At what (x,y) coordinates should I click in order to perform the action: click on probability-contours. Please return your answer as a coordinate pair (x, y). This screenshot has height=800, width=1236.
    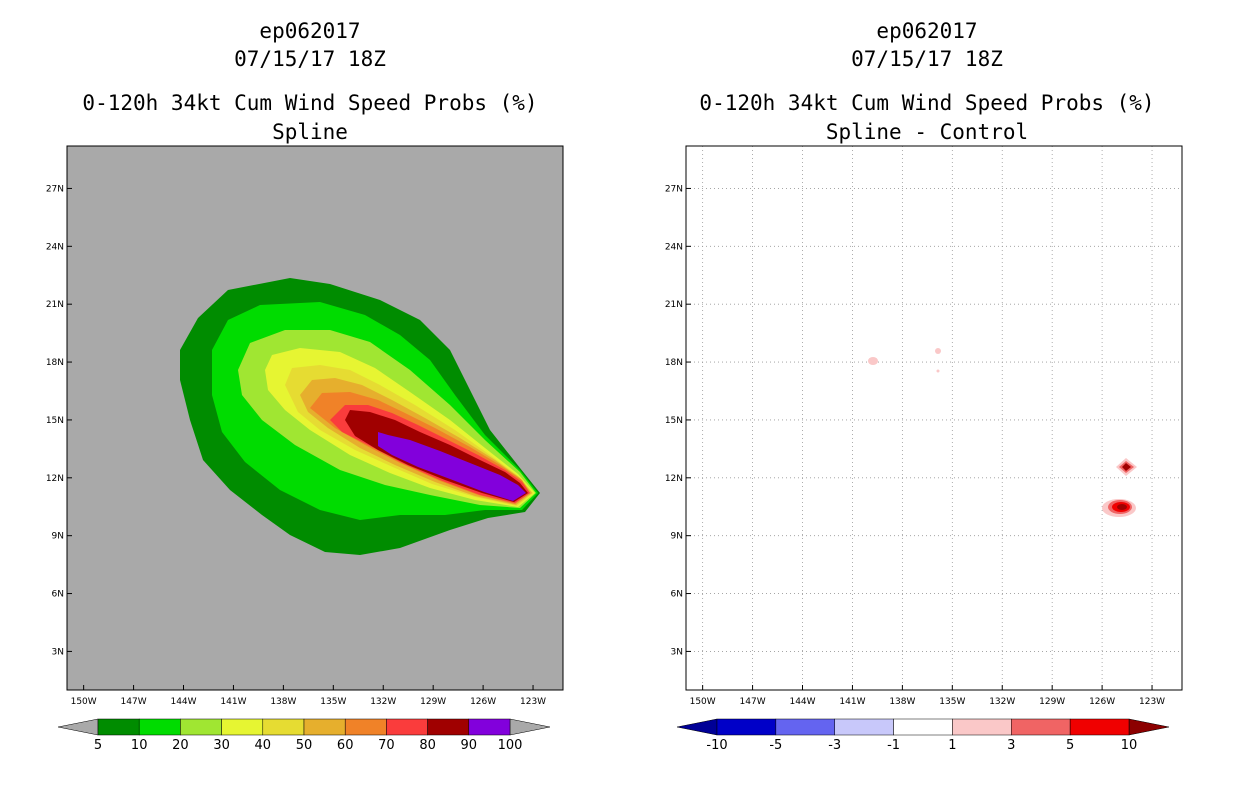
    Looking at the image, I should click on (360, 416).